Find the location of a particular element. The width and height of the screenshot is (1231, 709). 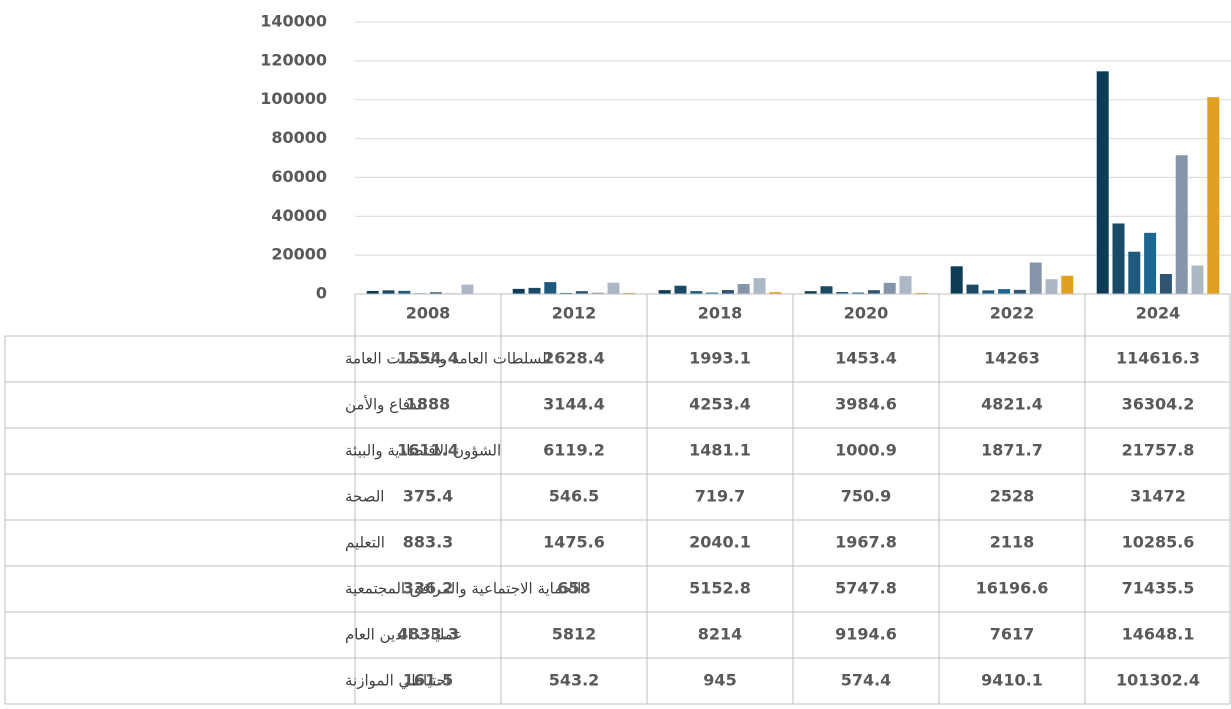

table-cell: 1453.4 is located at coordinates (866, 358).